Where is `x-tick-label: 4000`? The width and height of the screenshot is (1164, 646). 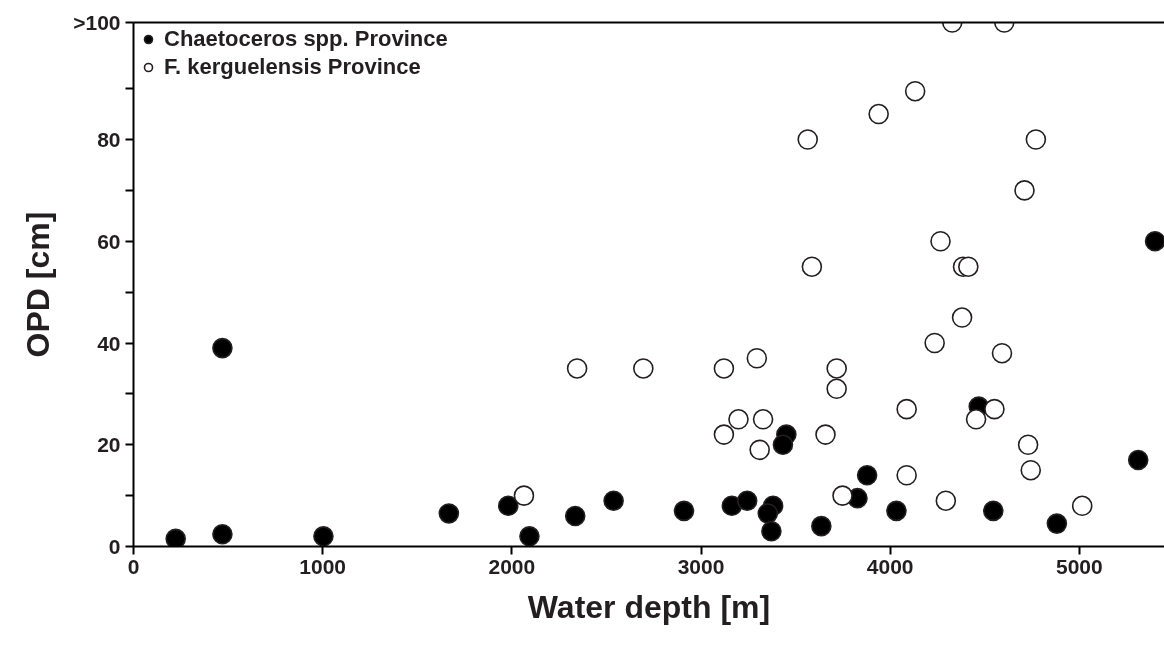
x-tick-label: 4000 is located at coordinates (890, 566).